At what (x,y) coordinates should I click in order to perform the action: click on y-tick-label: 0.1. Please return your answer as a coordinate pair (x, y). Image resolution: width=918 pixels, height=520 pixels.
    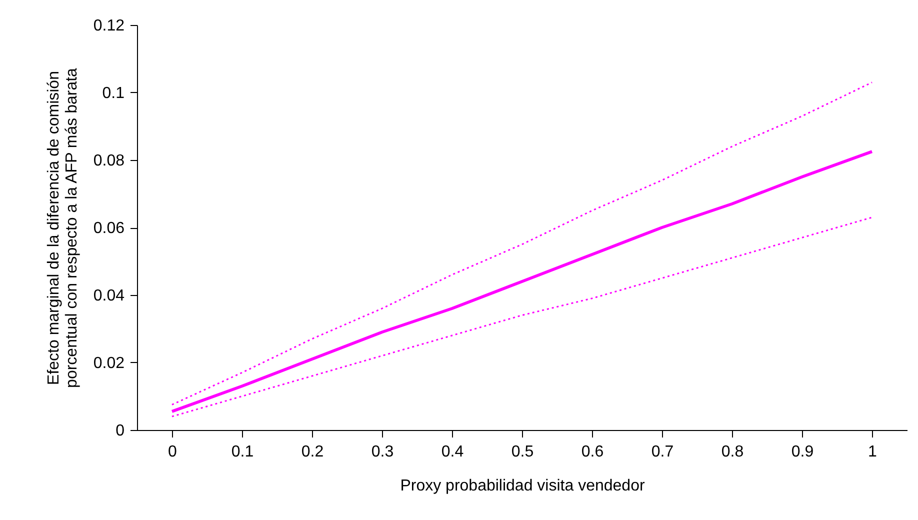
    Looking at the image, I should click on (113, 93).